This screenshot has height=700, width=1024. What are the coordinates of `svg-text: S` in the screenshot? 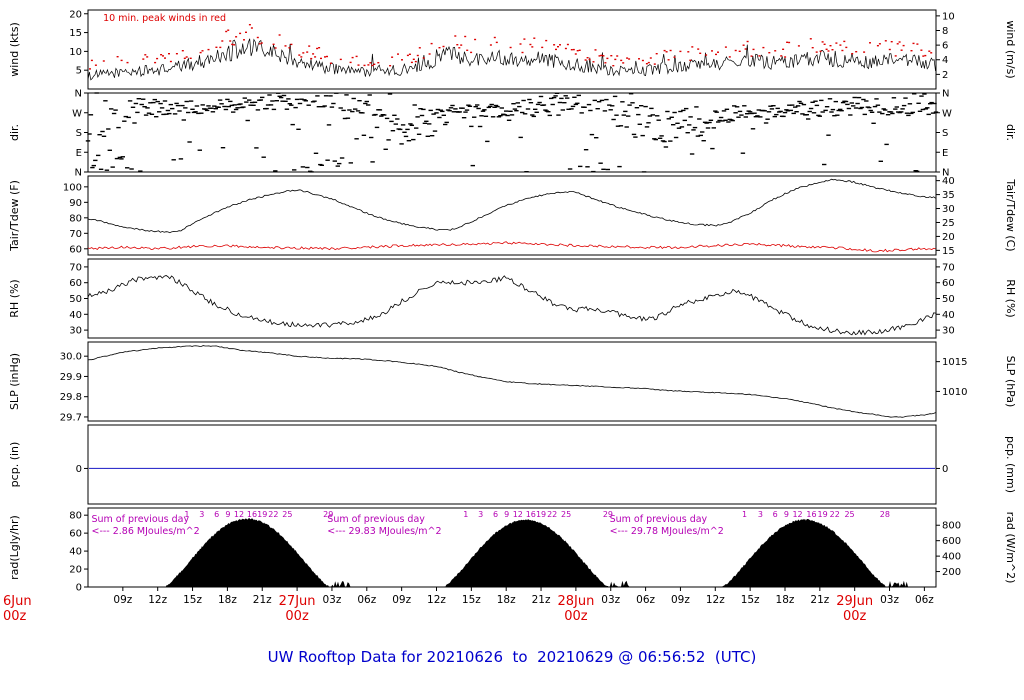 It's located at (945, 133).